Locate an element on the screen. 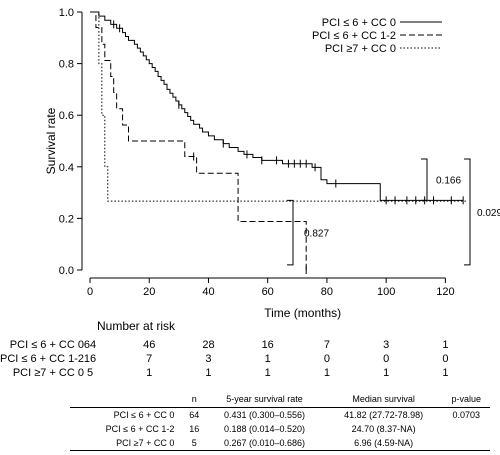 The width and height of the screenshot is (500, 455). summary-cell: 64 is located at coordinates (194, 415).